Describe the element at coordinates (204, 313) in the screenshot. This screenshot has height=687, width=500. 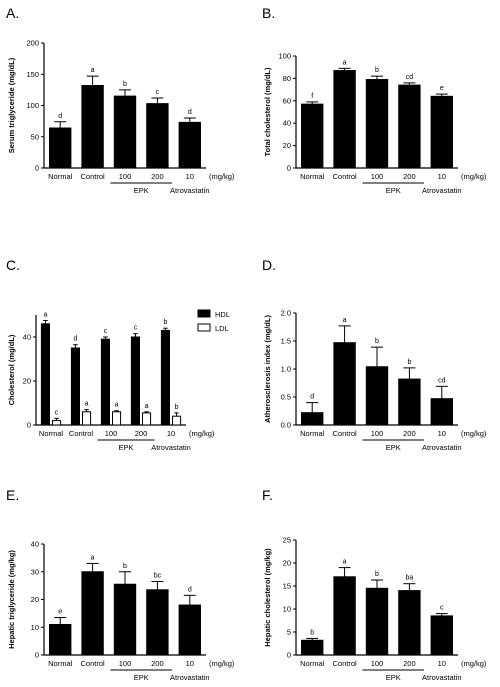
I see `legend-swatch-hdl` at that location.